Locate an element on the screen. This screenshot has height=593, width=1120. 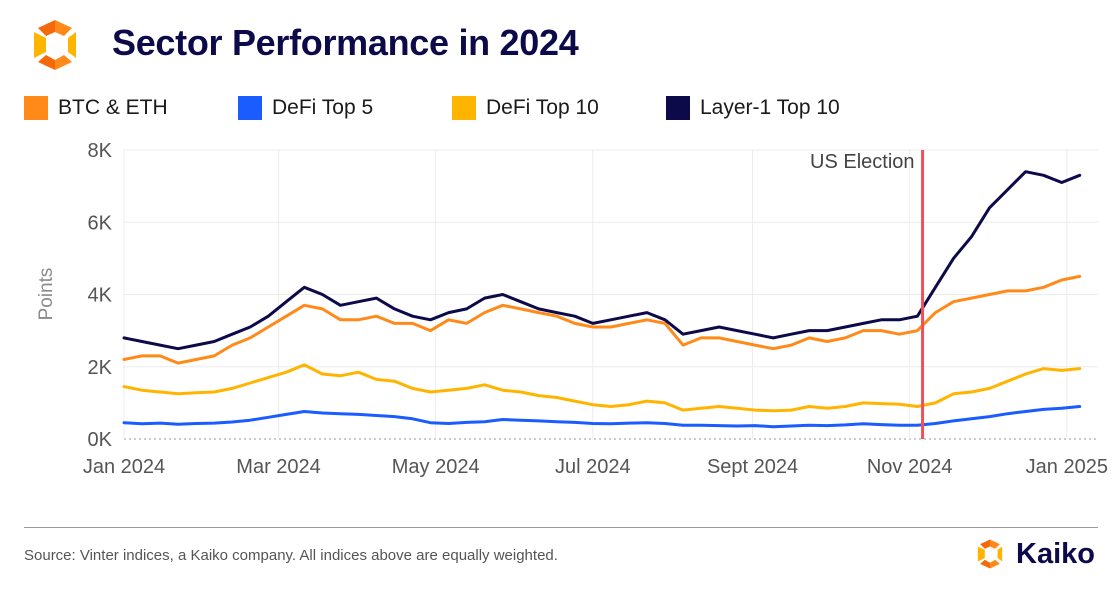
legend-label-btc-eth: BTC & ETH is located at coordinates (113, 107).